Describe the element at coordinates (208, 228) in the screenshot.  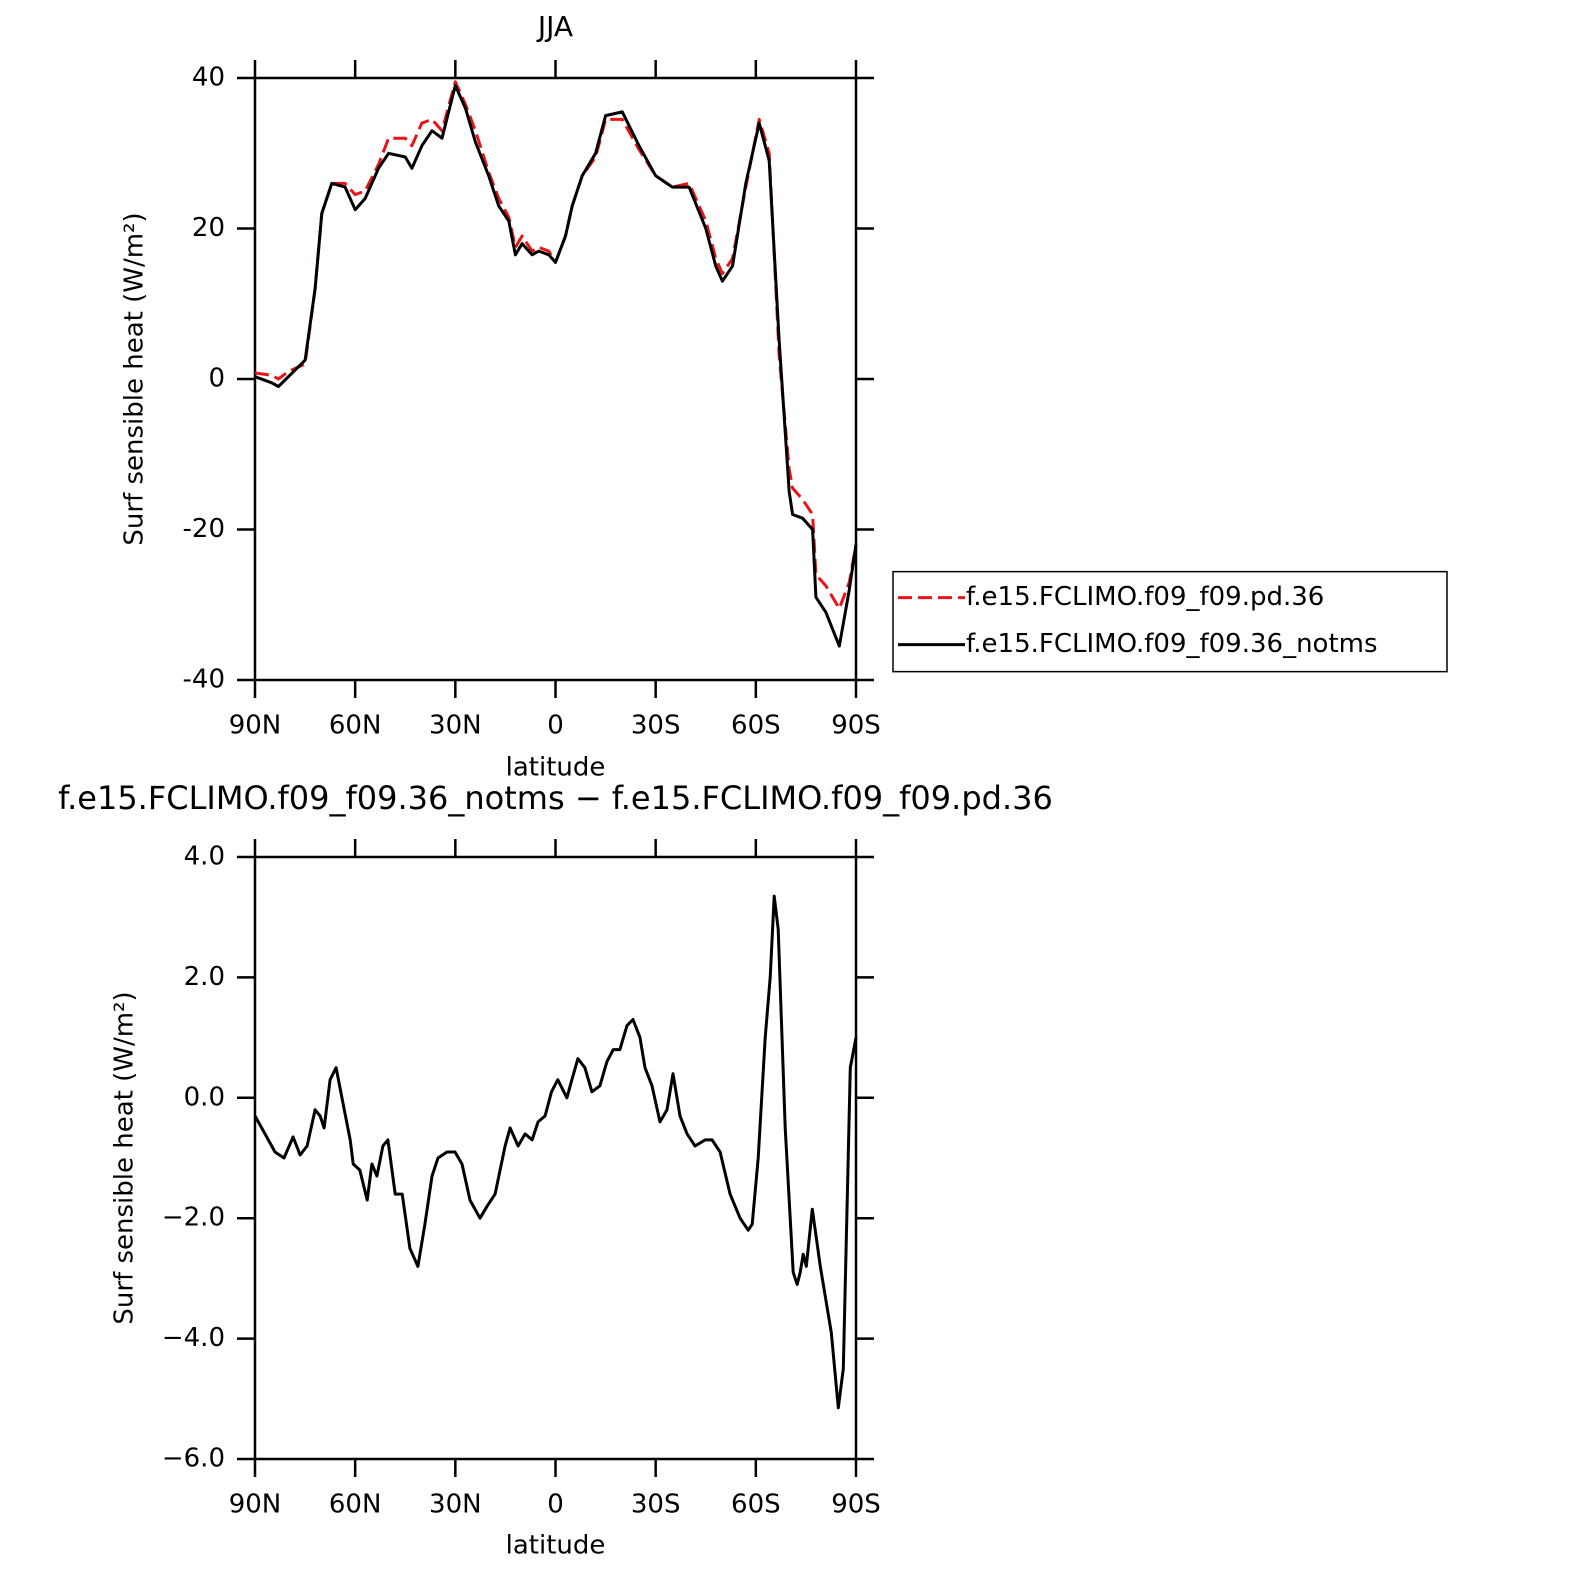
I see `y-tick-label: 20` at that location.